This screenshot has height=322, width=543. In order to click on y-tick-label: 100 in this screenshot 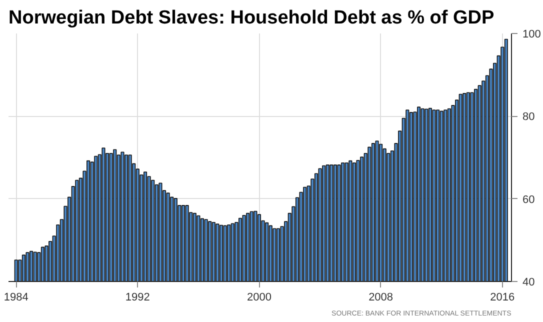, I will do `click(531, 34)`.